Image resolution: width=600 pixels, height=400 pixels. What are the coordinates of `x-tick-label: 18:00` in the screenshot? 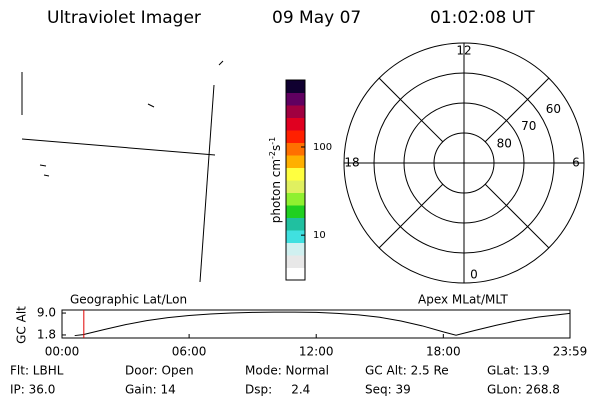 It's located at (443, 352).